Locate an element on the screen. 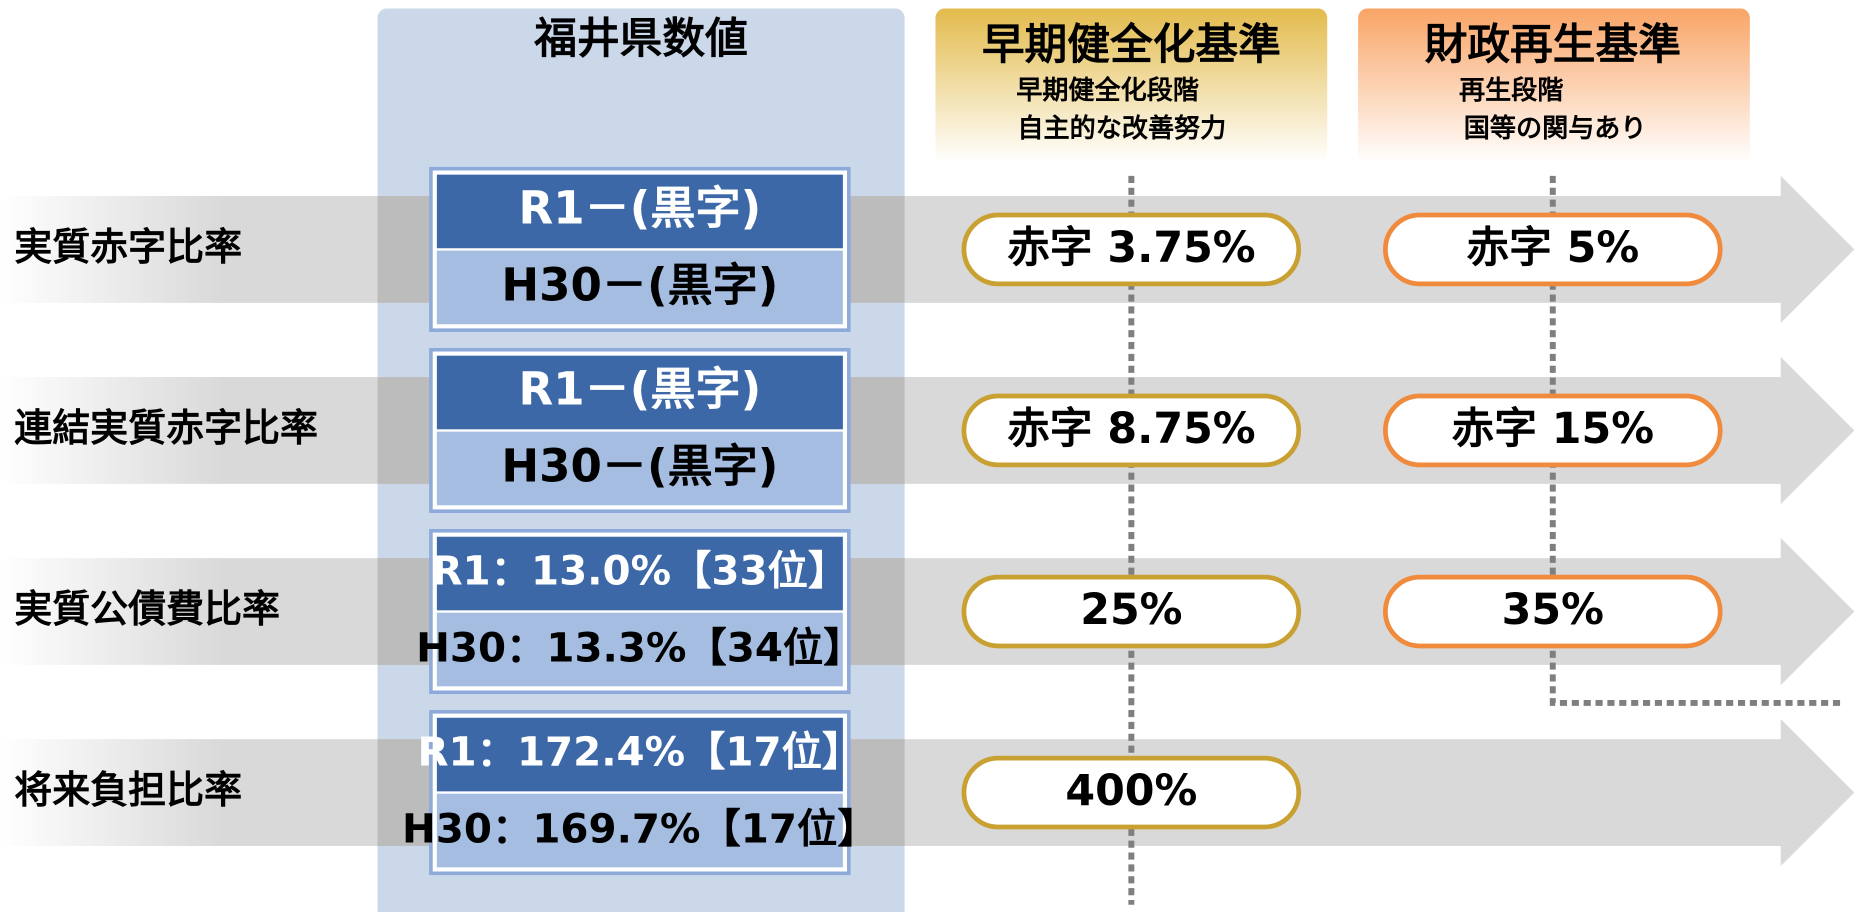 The height and width of the screenshot is (916, 1865). column-title: 早期健全化基準 is located at coordinates (1131, 45).